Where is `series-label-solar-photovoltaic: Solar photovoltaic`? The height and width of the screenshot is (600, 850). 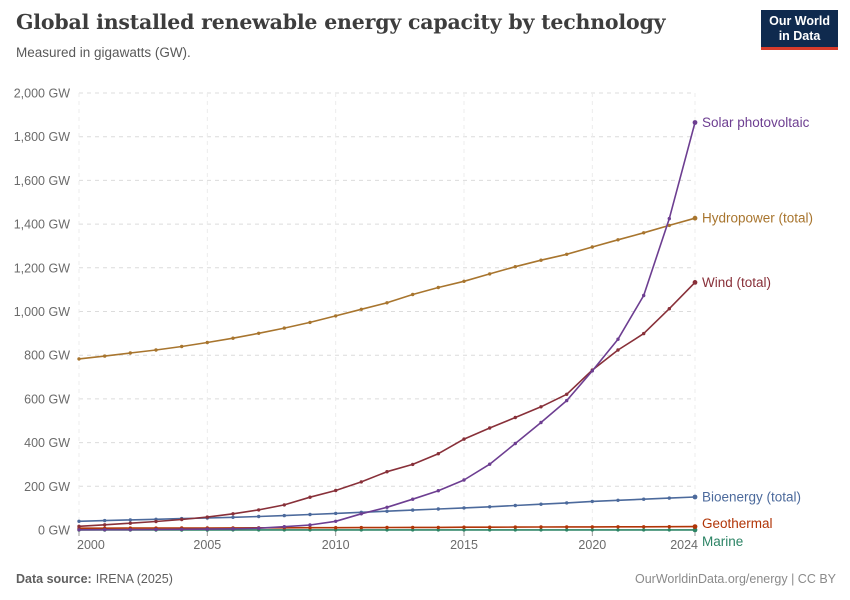
series-label-solar-photovoltaic: Solar photovoltaic is located at coordinates (756, 122).